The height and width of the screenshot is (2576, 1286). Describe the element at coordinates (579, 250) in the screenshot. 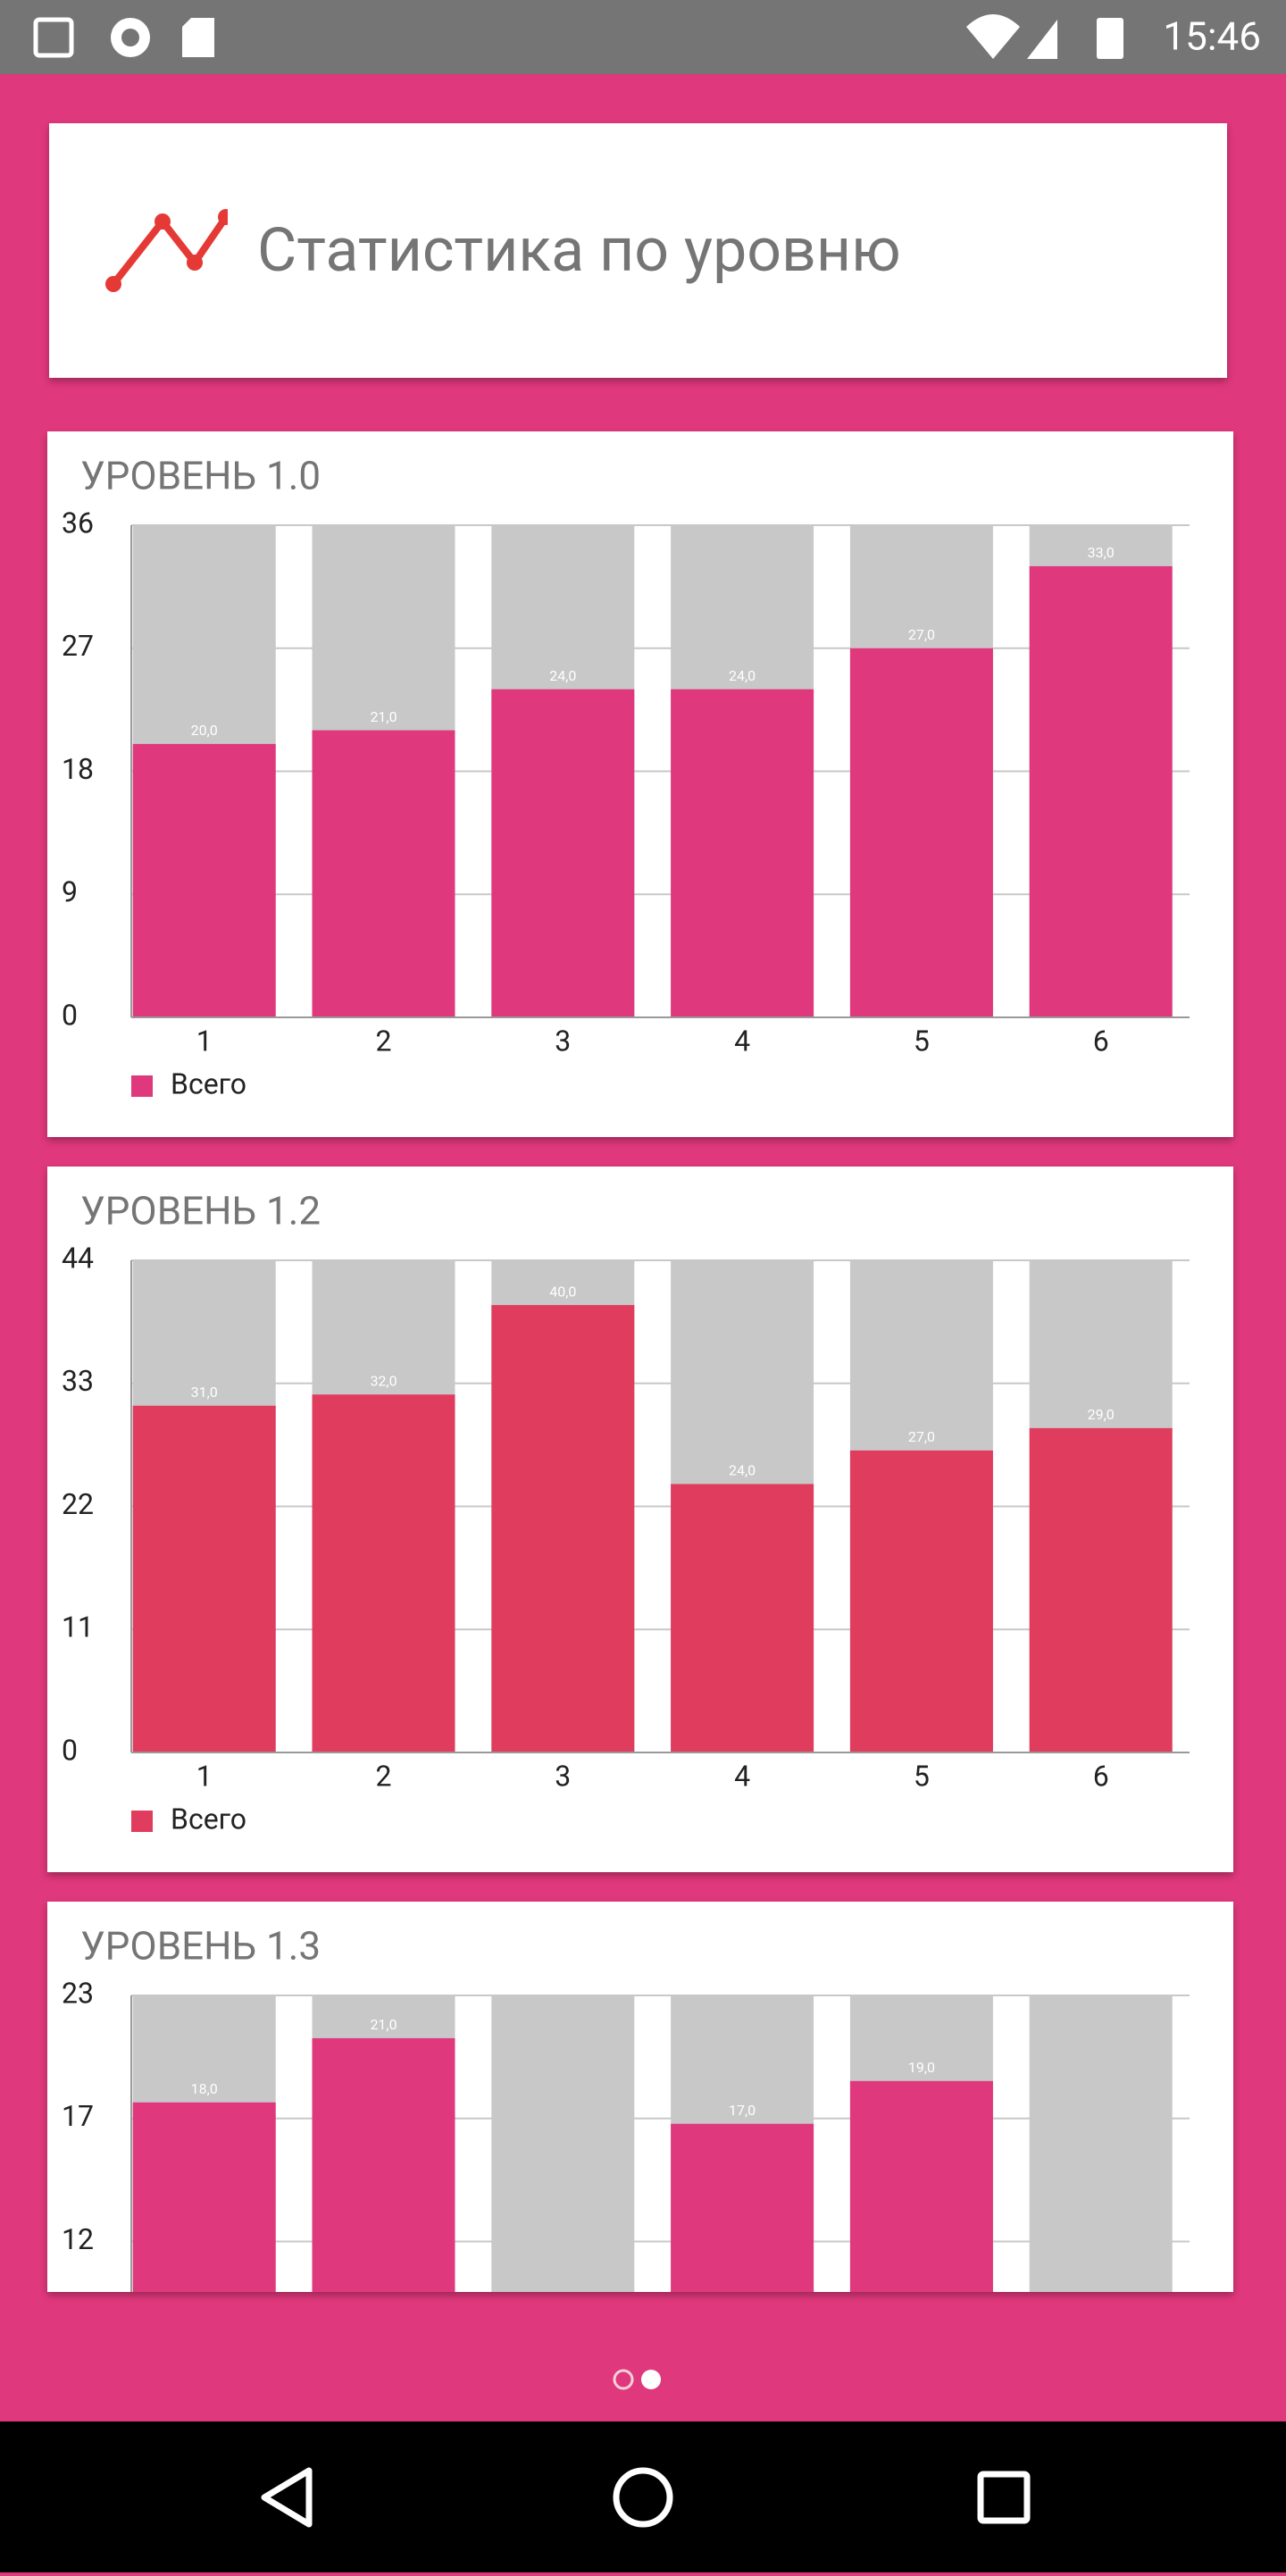

I see `header-title: Статистика по уровню` at that location.